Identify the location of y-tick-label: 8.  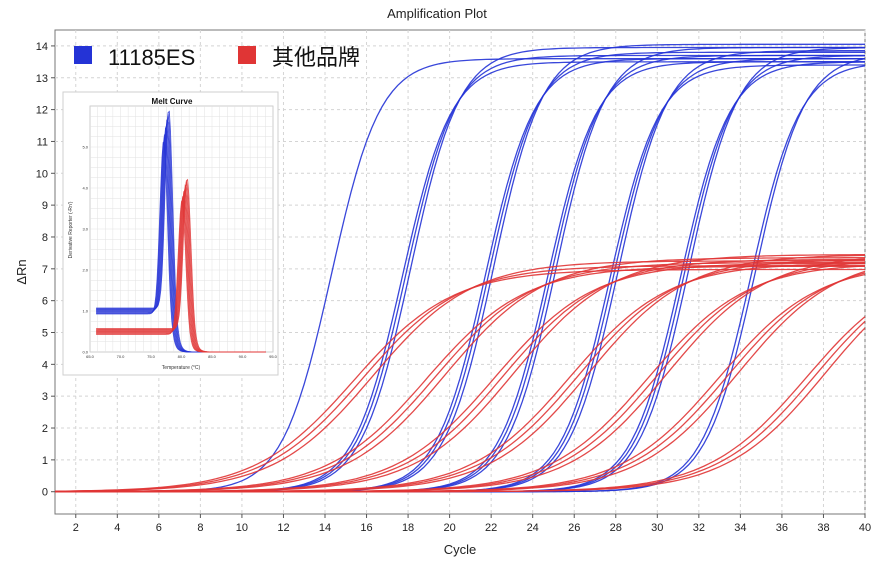
(45, 238).